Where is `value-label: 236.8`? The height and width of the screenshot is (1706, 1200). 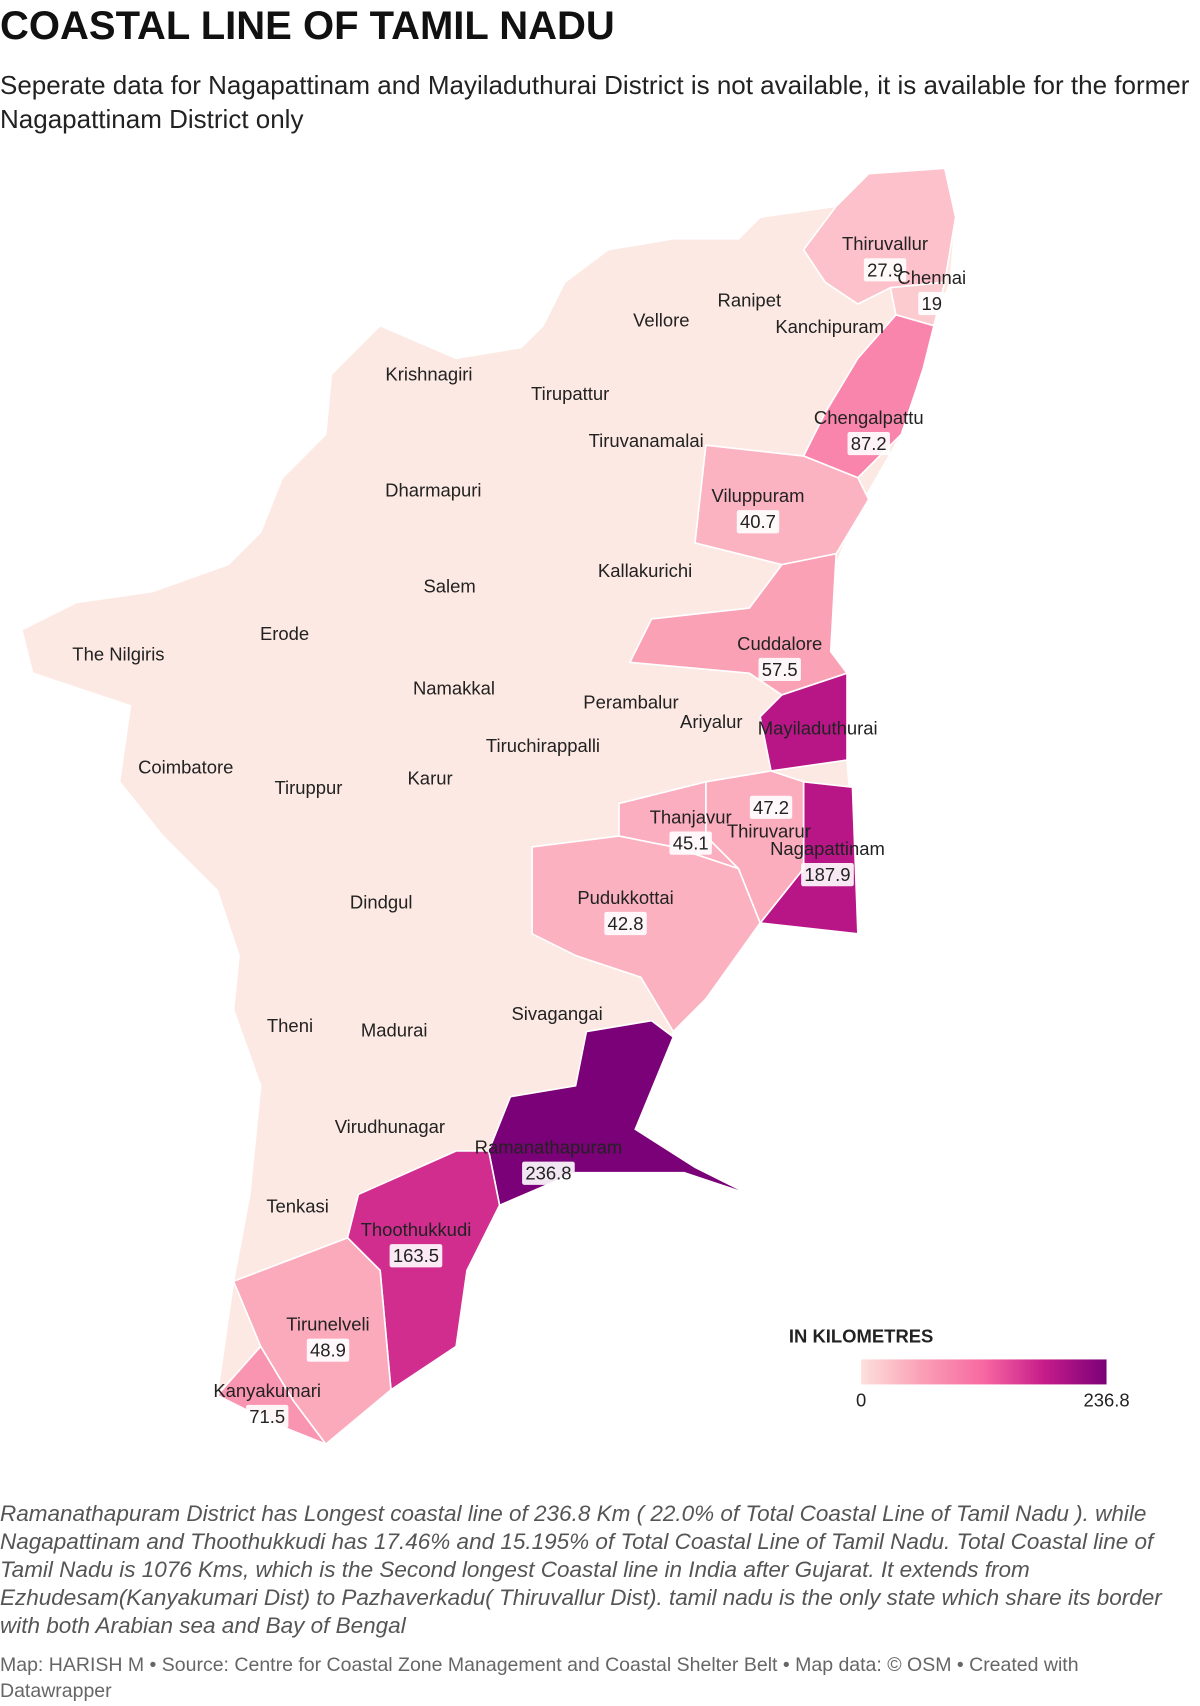
value-label: 236.8 is located at coordinates (548, 1173).